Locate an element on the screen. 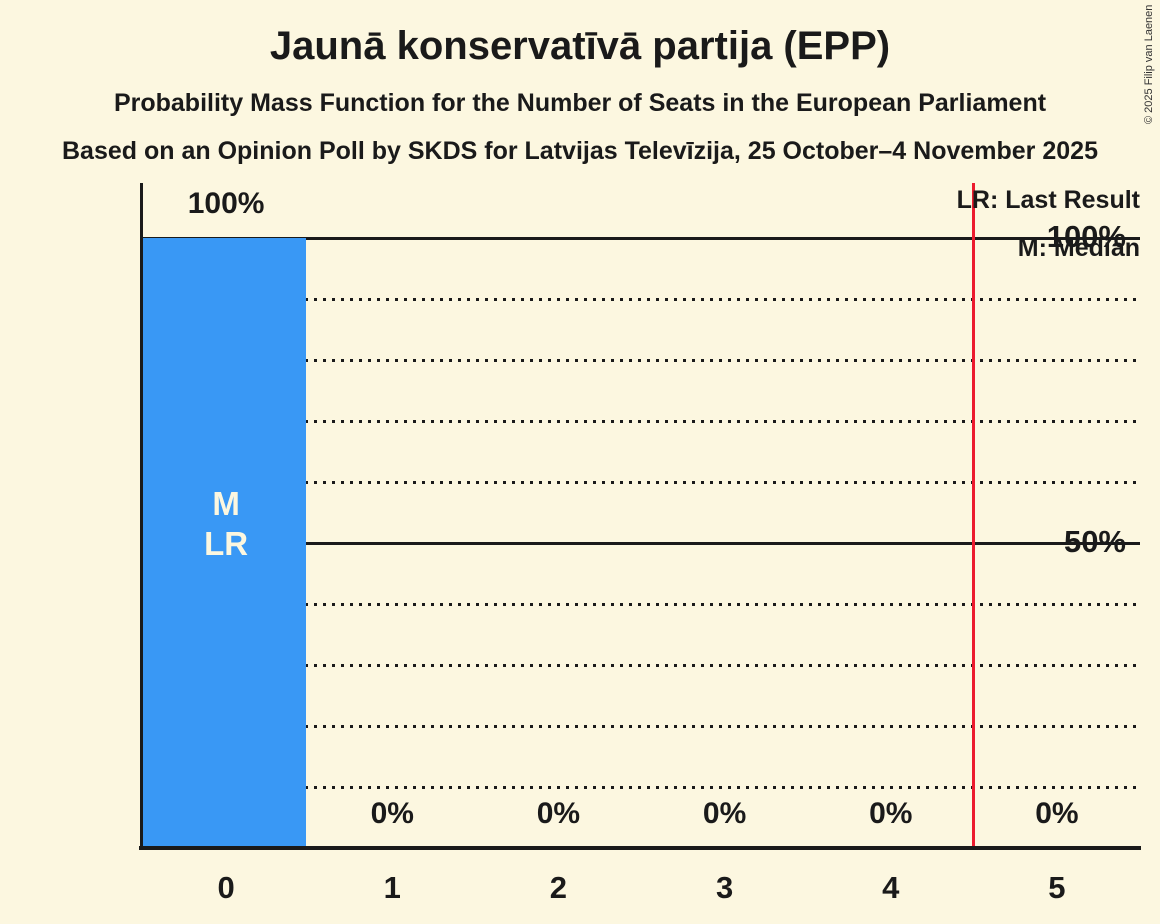  y-axis-label-50pct: 50% is located at coordinates (1094, 541).